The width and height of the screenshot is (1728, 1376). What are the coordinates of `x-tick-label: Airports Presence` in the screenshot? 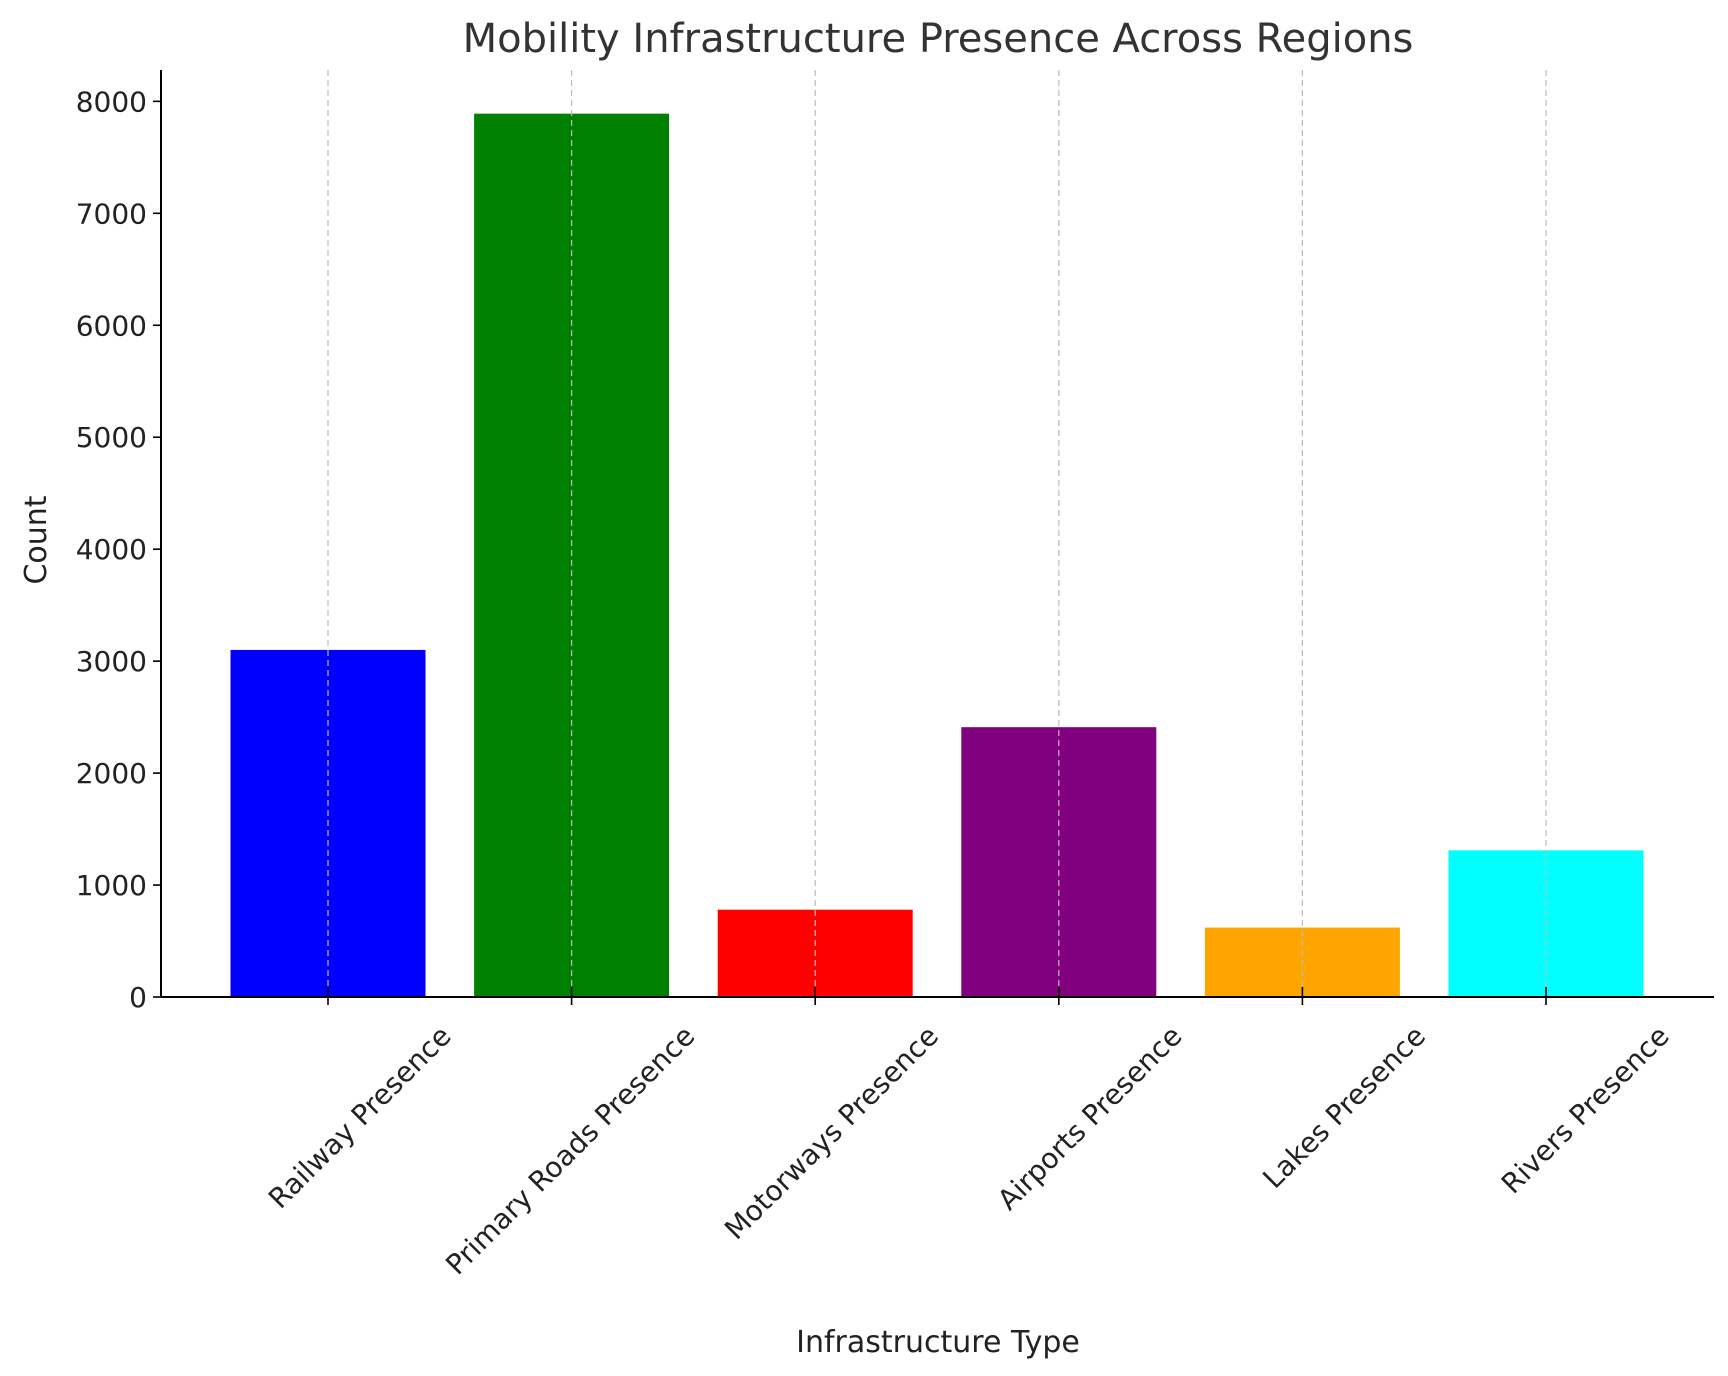 It's located at (1089, 1117).